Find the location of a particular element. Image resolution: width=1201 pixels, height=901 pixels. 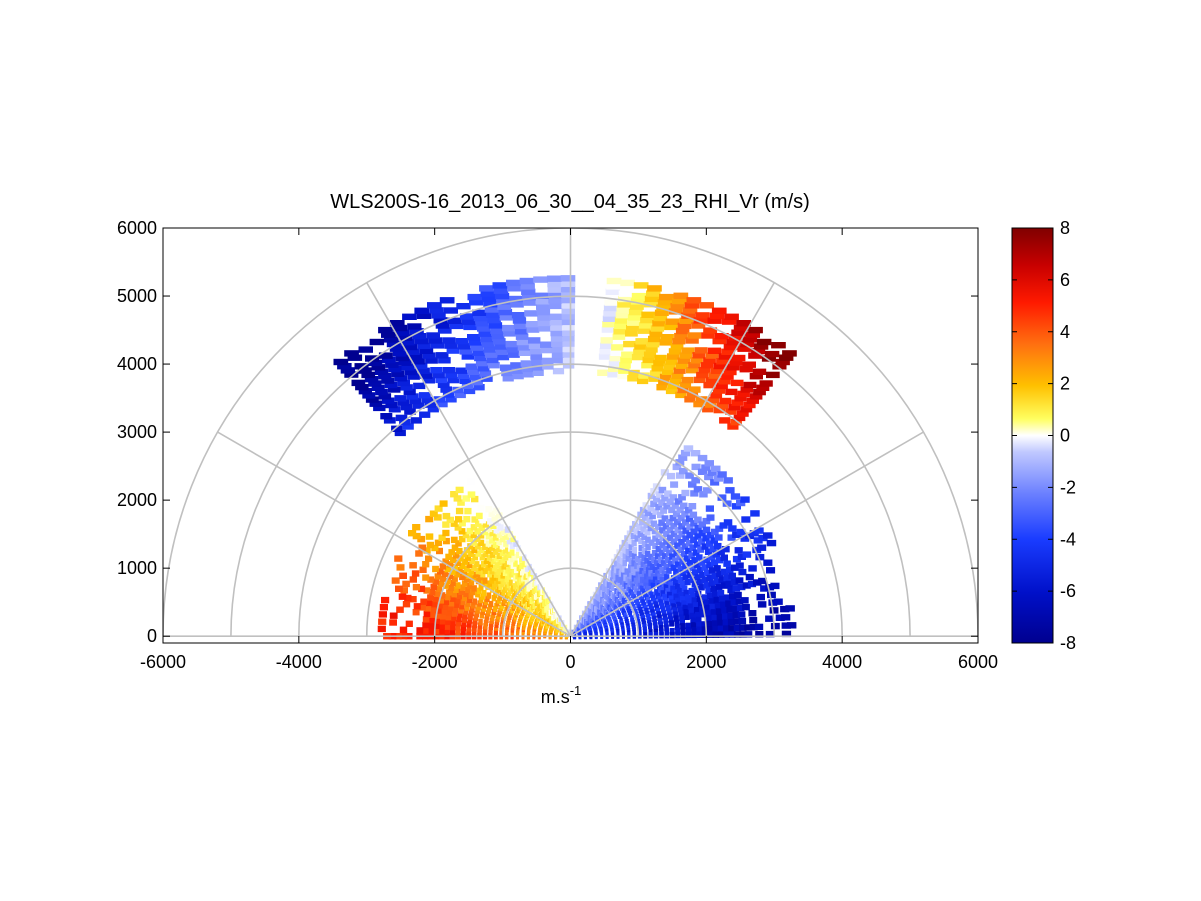

colorbar-gradient is located at coordinates (1032, 435).